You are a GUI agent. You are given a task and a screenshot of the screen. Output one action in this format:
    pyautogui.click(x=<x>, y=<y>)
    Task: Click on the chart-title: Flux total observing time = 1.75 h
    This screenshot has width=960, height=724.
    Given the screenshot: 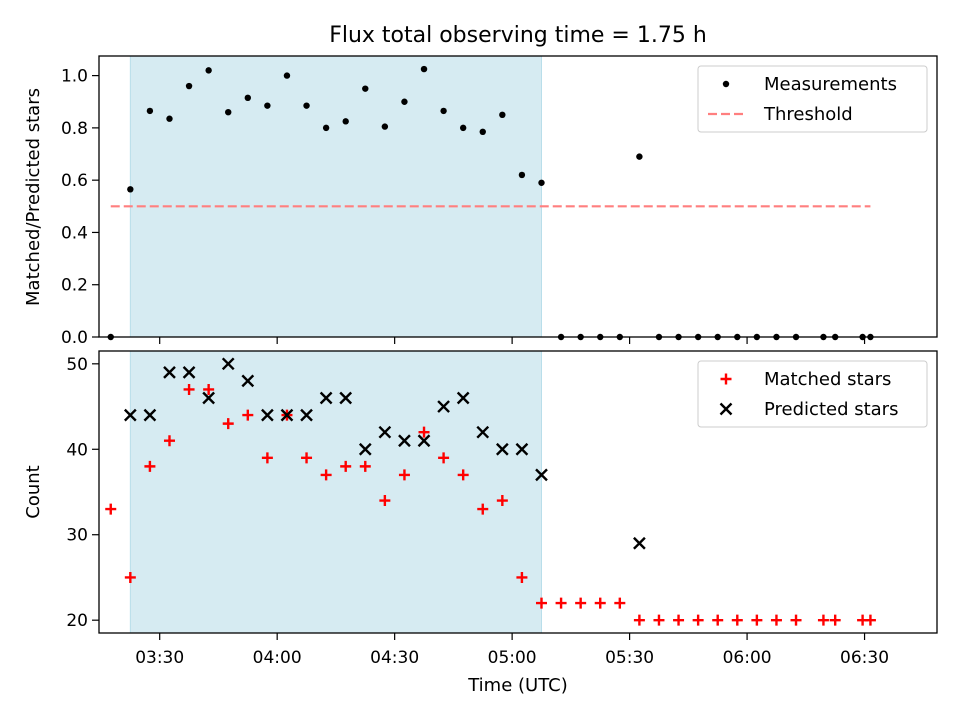 What is the action you would take?
    pyautogui.click(x=518, y=35)
    